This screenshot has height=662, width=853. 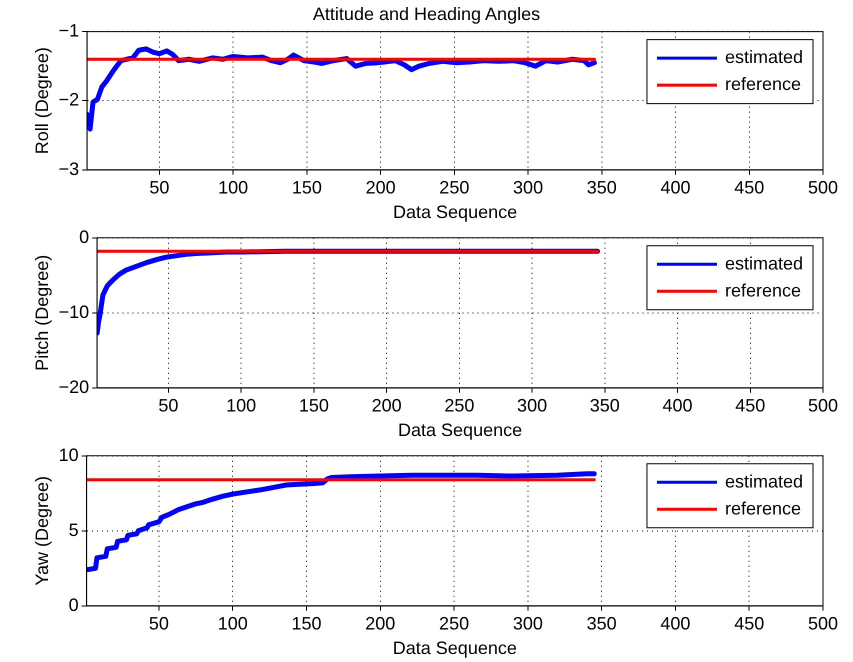 What do you see at coordinates (69, 168) in the screenshot?
I see `y-tick-label: −3` at bounding box center [69, 168].